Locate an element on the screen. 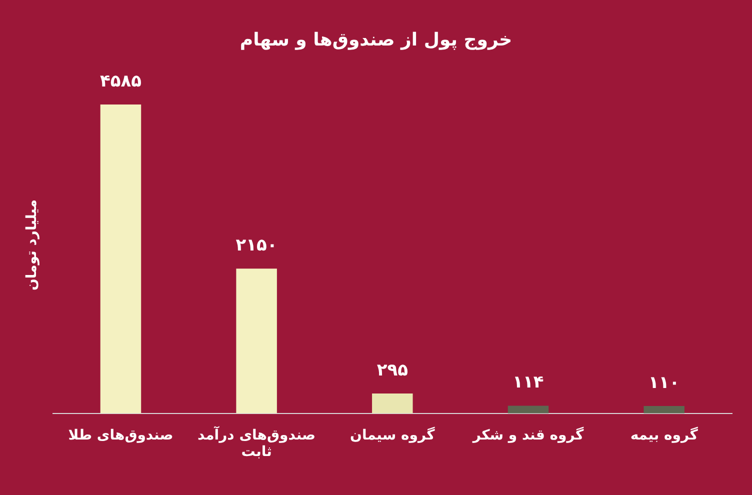 This screenshot has height=495, width=752. x-tick-label: گروه قند و شکر is located at coordinates (528, 435).